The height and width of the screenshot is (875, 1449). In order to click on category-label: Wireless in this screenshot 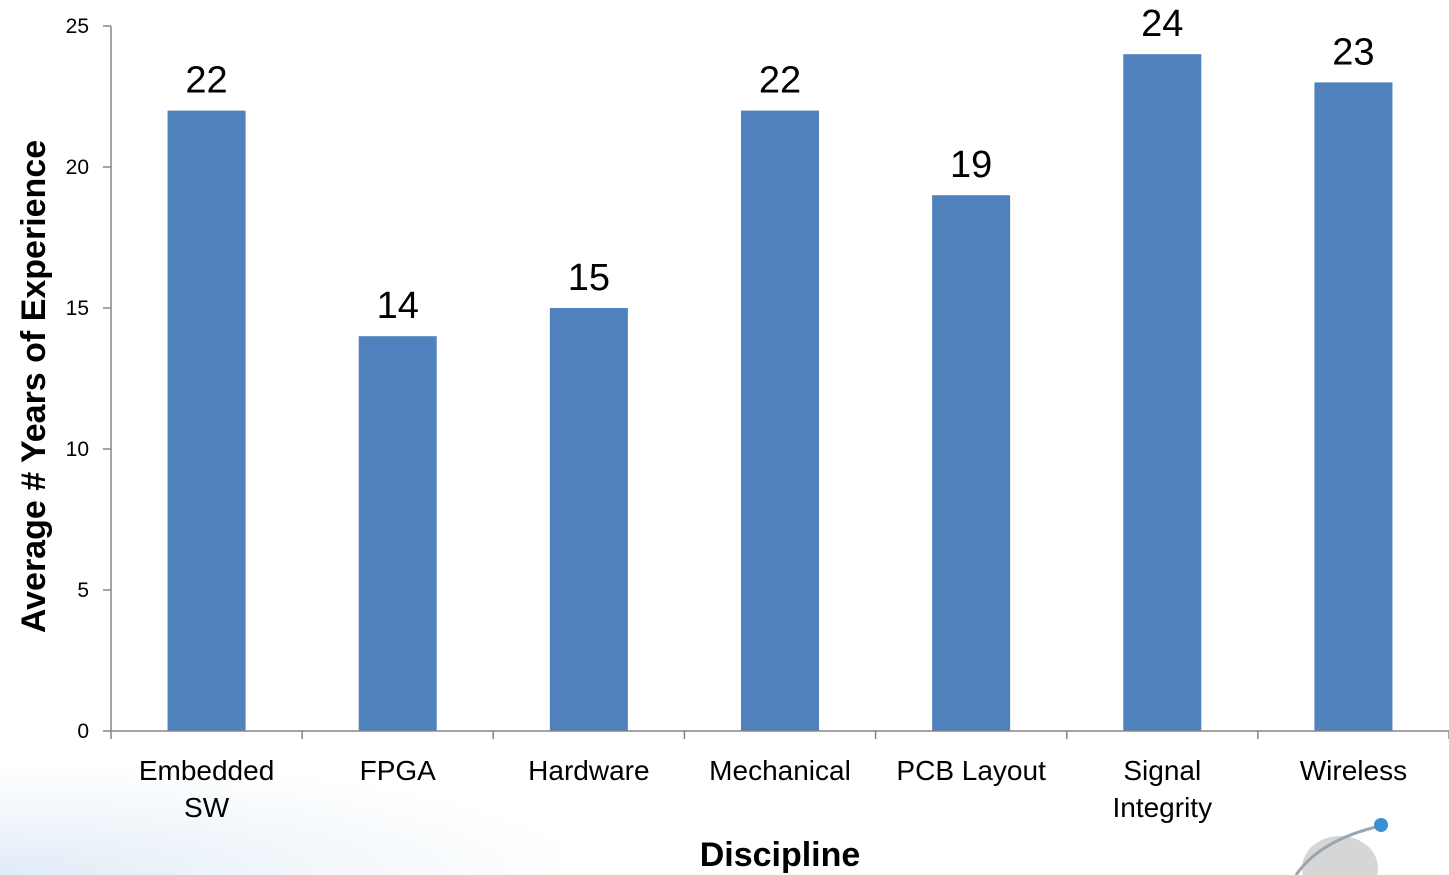, I will do `click(1353, 770)`.